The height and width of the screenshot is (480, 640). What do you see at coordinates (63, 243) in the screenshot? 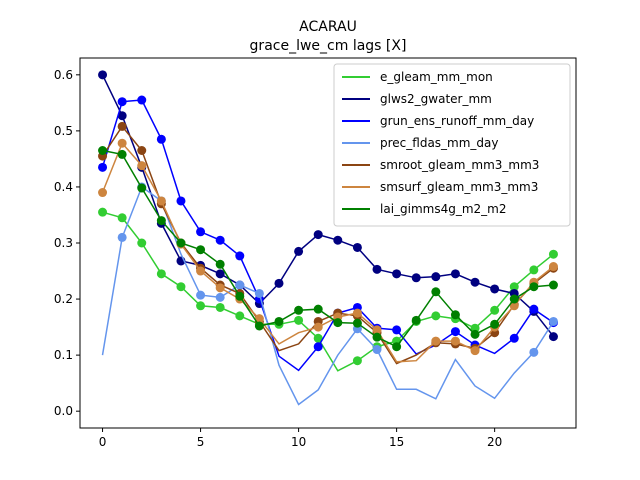
I see `y-tick-label: 0.3` at bounding box center [63, 243].